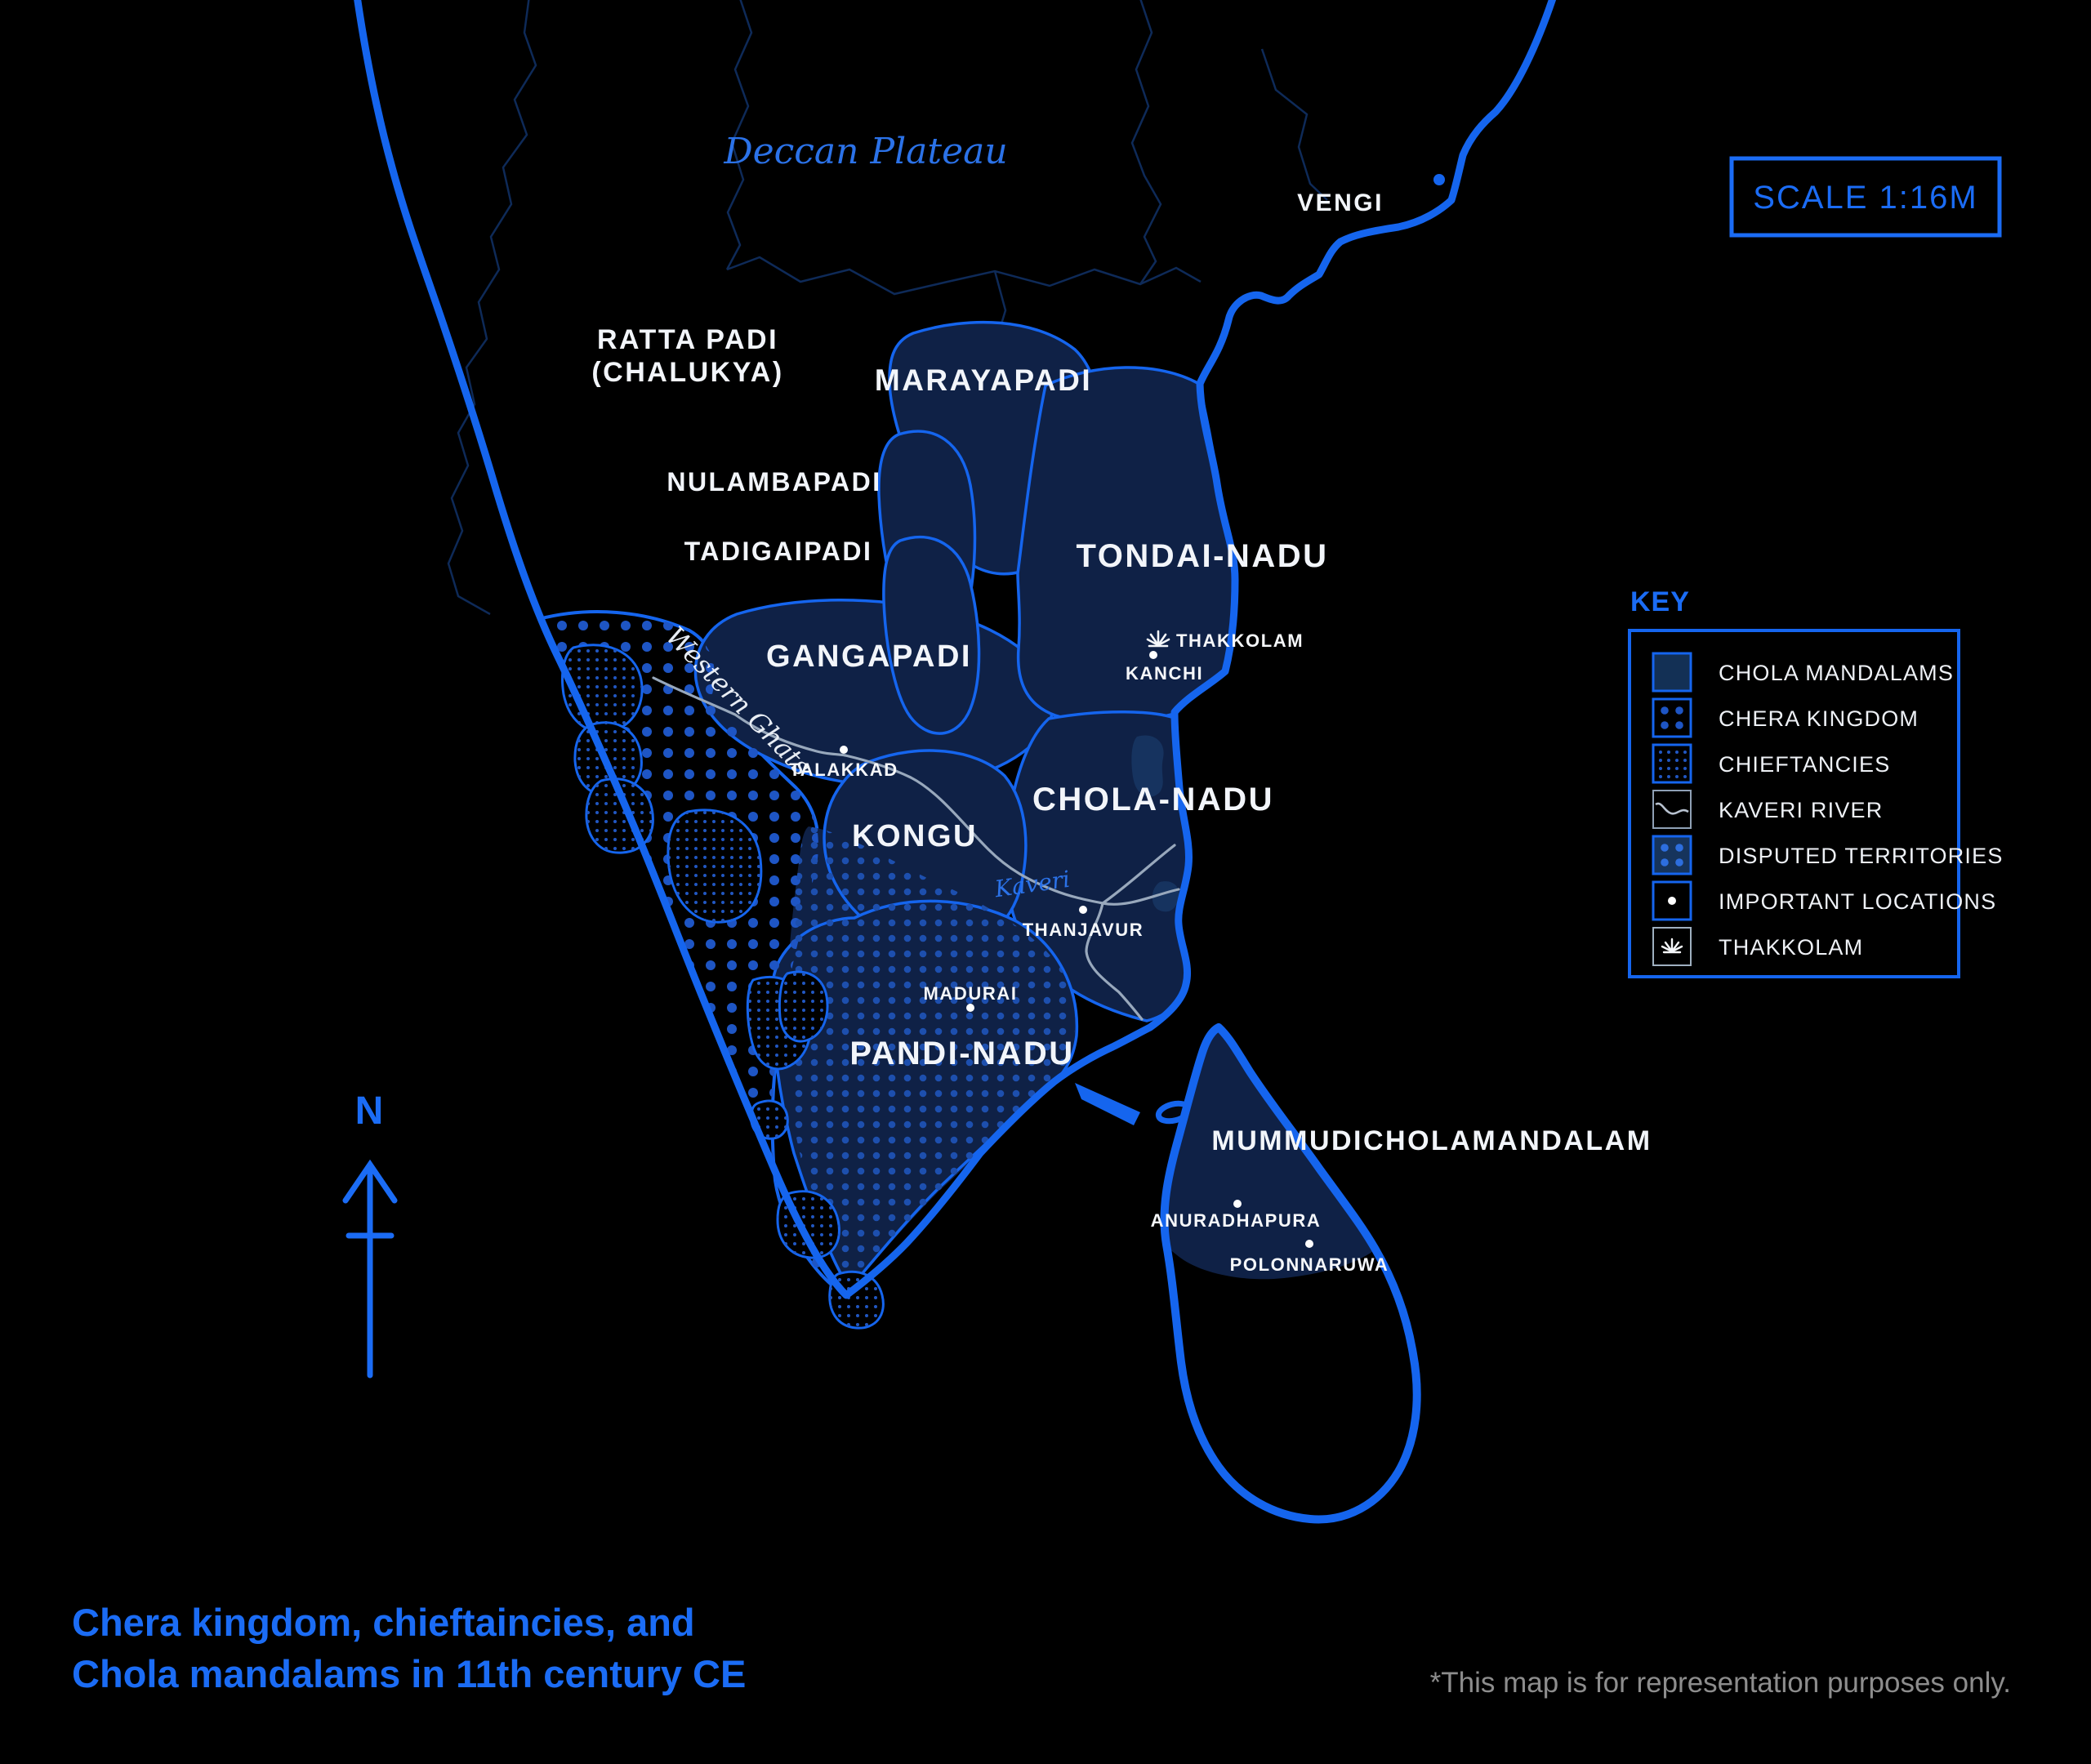  I want to click on legend-item-label: DISPUTED TERRITORIES, so click(1861, 856).